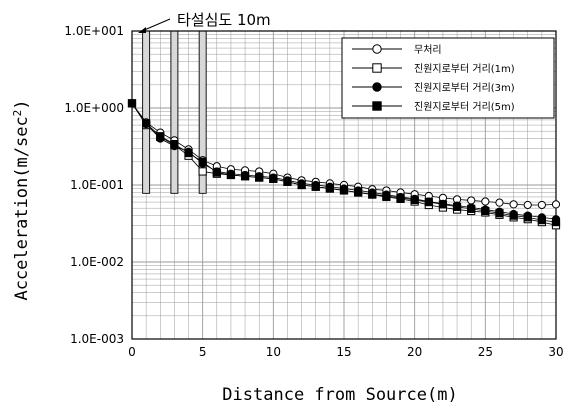  I want to click on legend-label: 진원지로부터 거리(3m), so click(464, 88).